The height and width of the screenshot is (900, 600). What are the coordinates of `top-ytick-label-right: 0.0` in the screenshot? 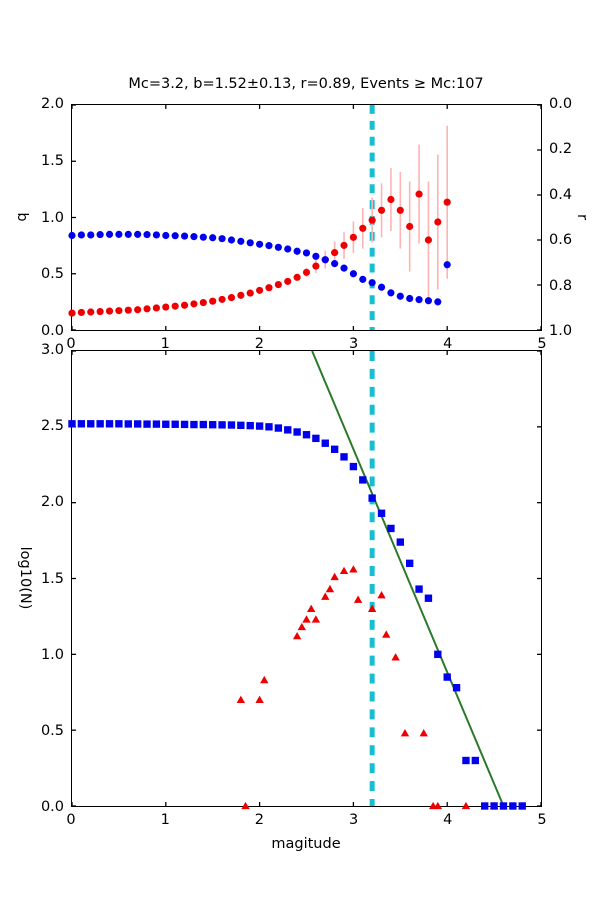 It's located at (561, 103).